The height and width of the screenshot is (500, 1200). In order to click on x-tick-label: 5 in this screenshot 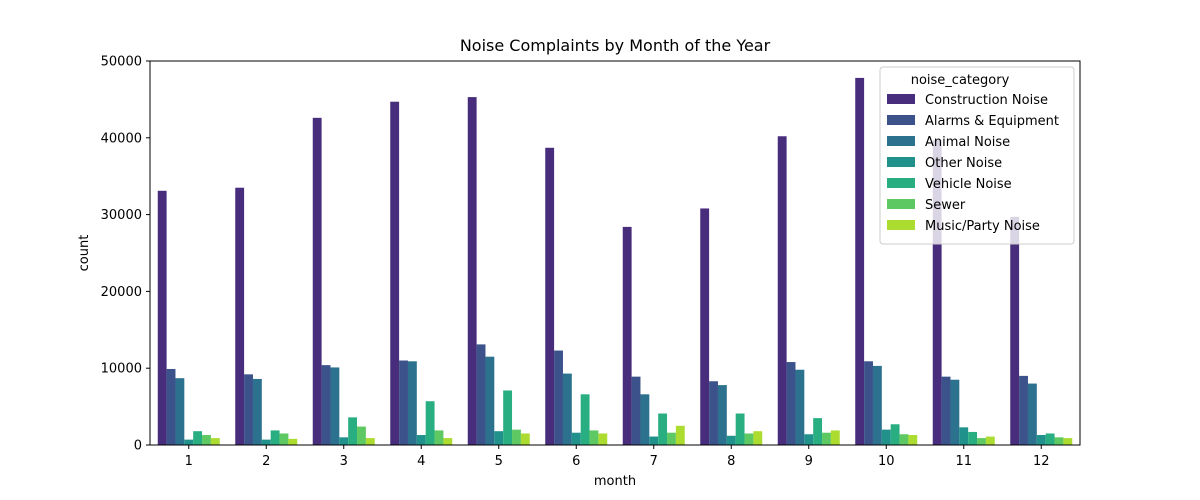, I will do `click(499, 461)`.